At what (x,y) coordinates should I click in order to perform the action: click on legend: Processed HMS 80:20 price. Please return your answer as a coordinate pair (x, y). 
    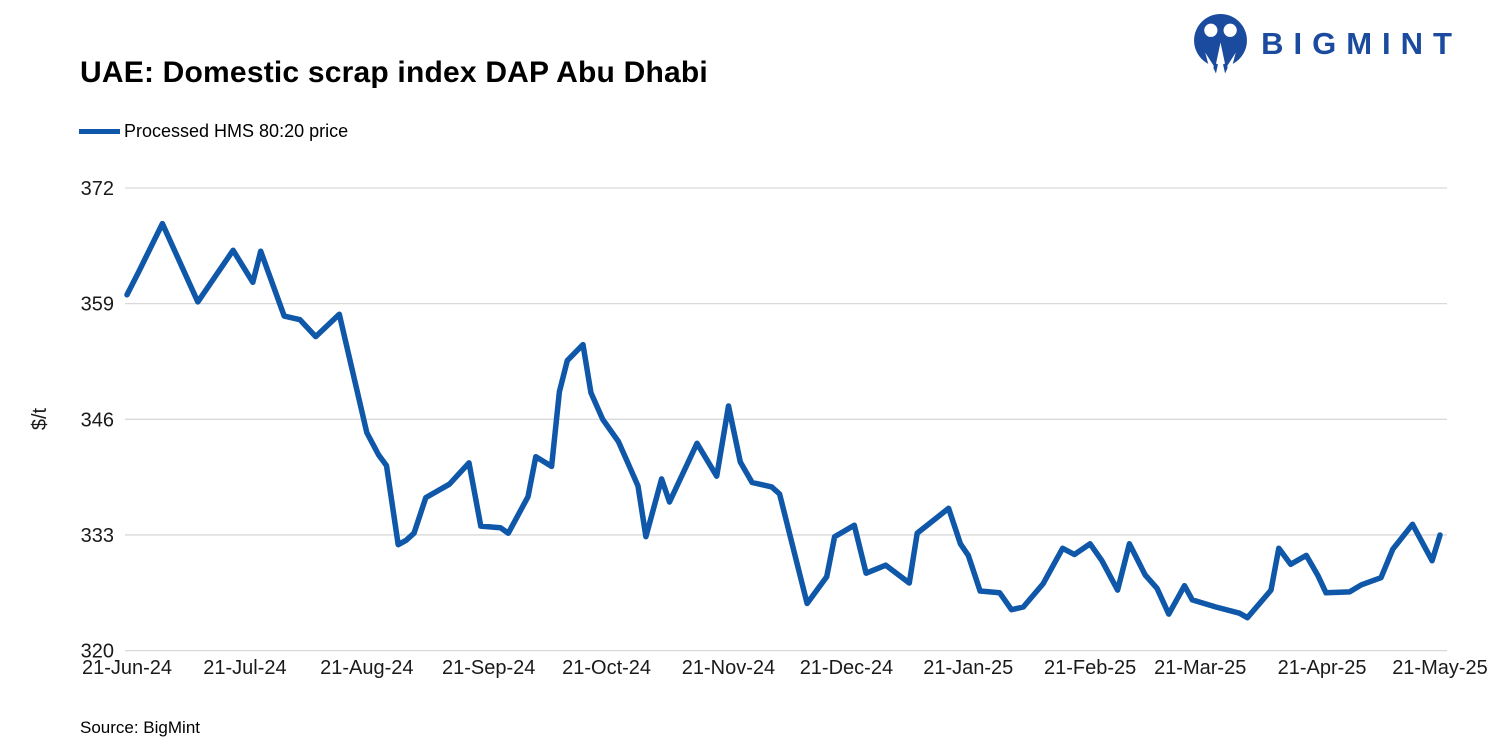
    Looking at the image, I should click on (213, 131).